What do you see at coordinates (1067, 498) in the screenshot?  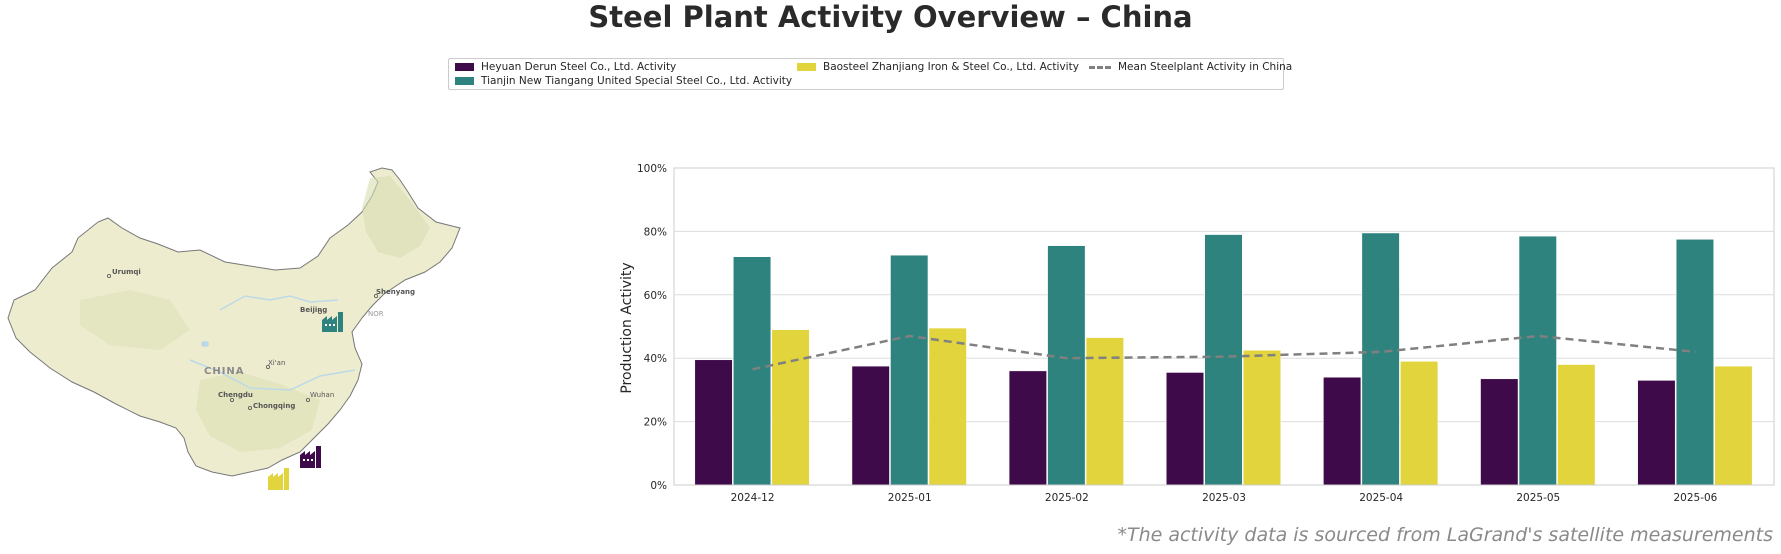 I see `x-tick-label: 2025-02` at bounding box center [1067, 498].